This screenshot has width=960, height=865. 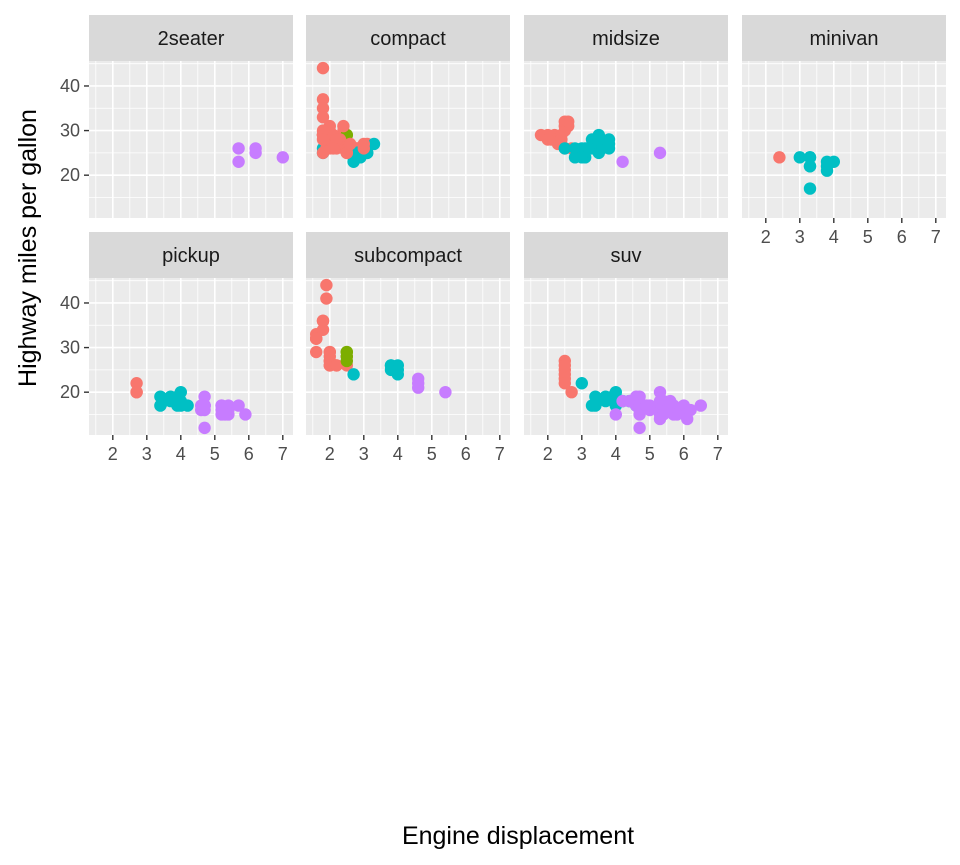 What do you see at coordinates (70, 348) in the screenshot?
I see `y-tick-label: 30` at bounding box center [70, 348].